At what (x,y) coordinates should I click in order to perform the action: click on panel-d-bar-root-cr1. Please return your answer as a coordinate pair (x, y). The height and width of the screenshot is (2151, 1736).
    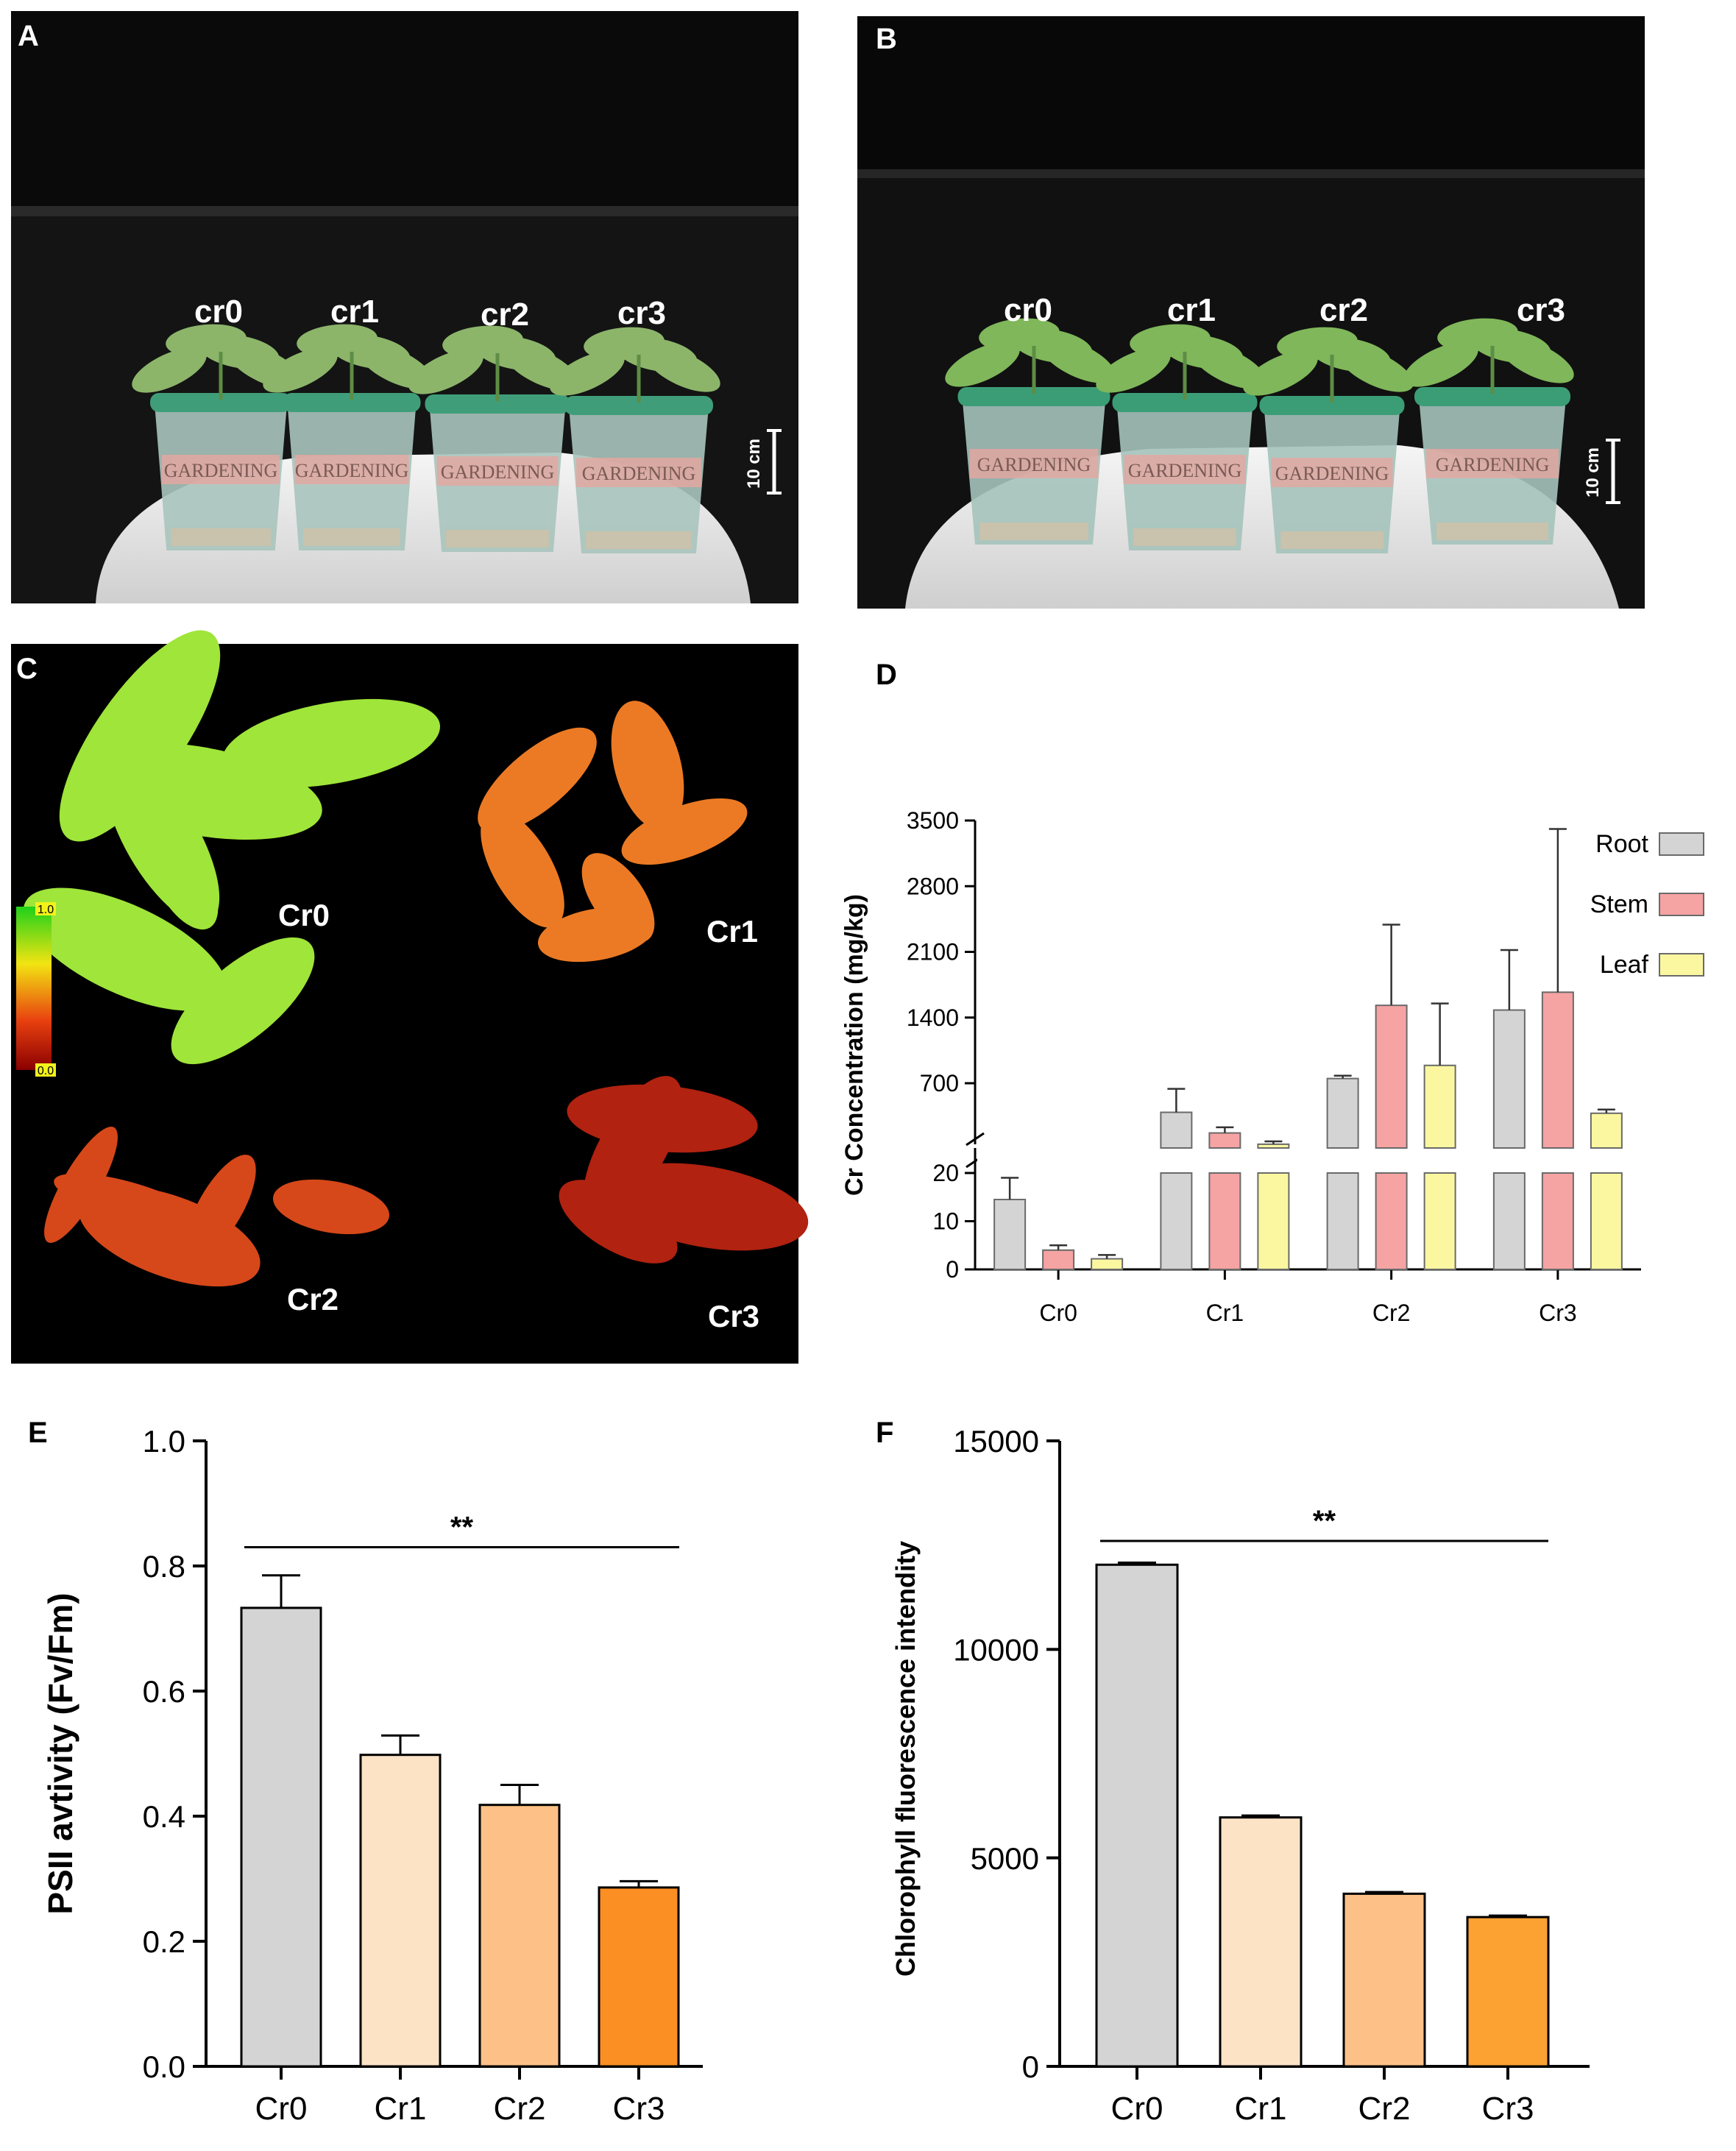
    Looking at the image, I should click on (1176, 1130).